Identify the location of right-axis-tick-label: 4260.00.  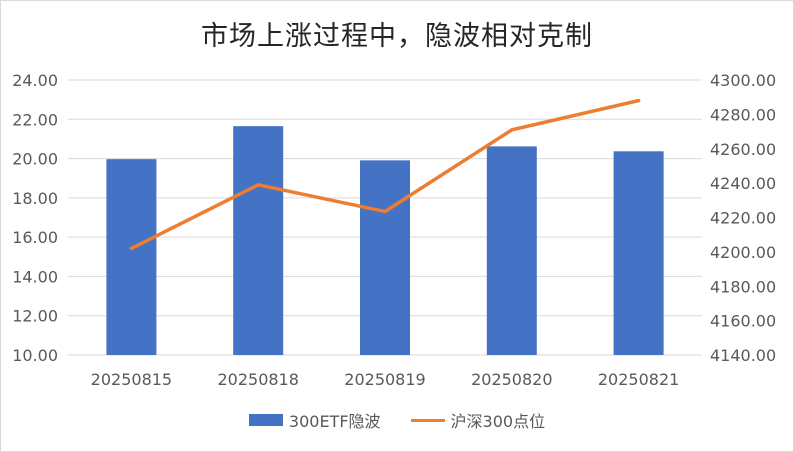
(743, 149).